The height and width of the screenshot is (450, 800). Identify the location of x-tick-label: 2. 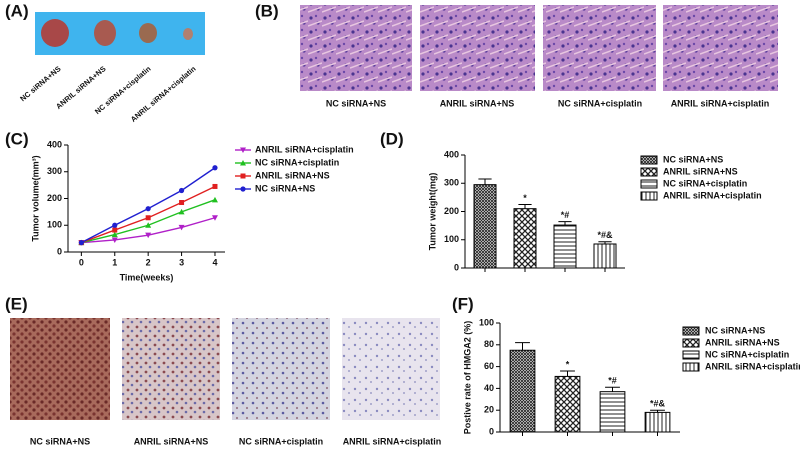
(148, 262).